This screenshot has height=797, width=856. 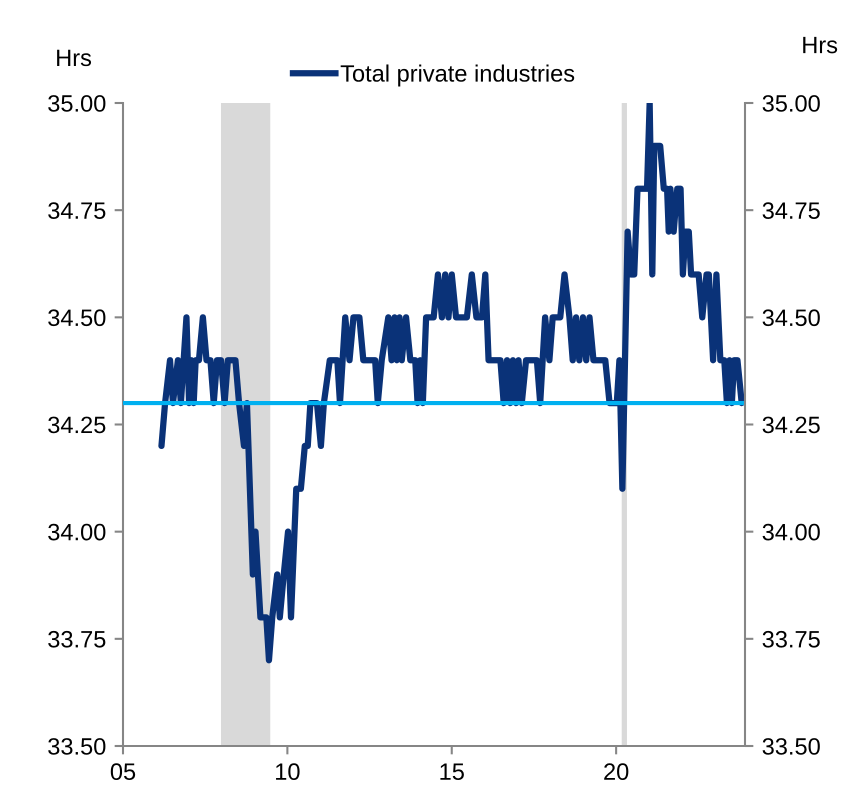 What do you see at coordinates (77, 746) in the screenshot?
I see `y-tick-label: 33.50` at bounding box center [77, 746].